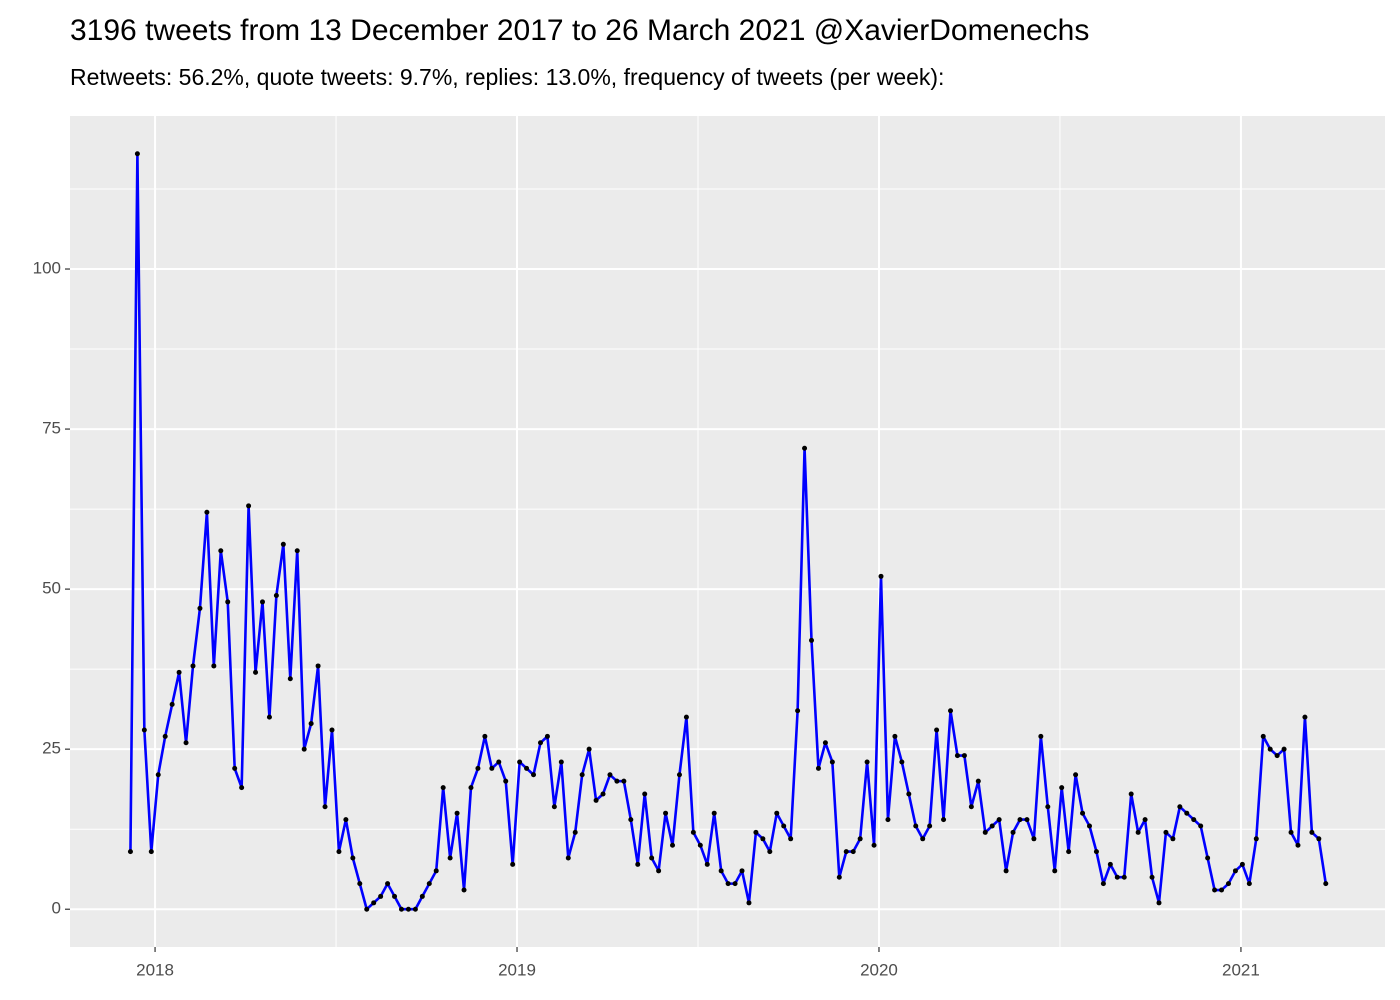 The image size is (1400, 1000). I want to click on y-tick-label: 0, so click(56, 908).